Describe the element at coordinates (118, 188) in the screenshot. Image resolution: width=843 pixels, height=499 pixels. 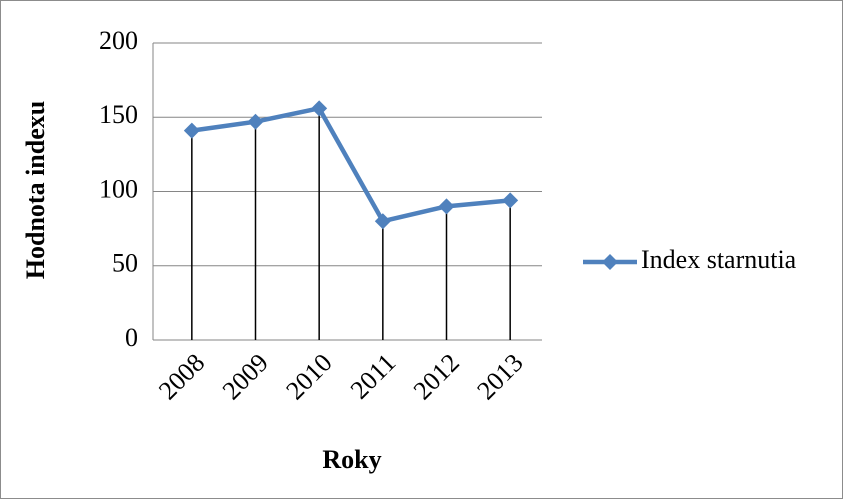
I see `y-tick-label: 100` at that location.